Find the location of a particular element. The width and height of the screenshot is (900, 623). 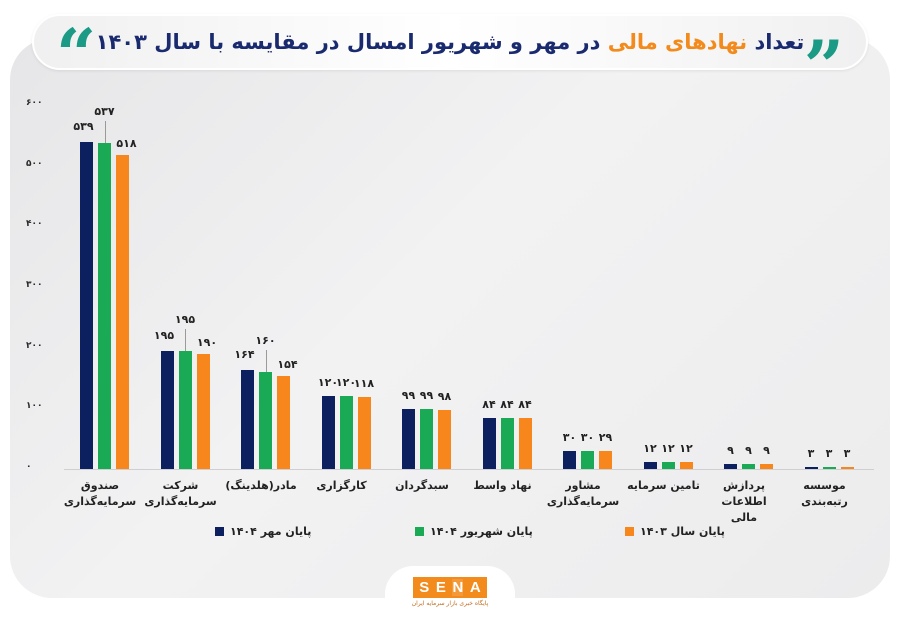

value-label: ۱۵۴ is located at coordinates (287, 364).